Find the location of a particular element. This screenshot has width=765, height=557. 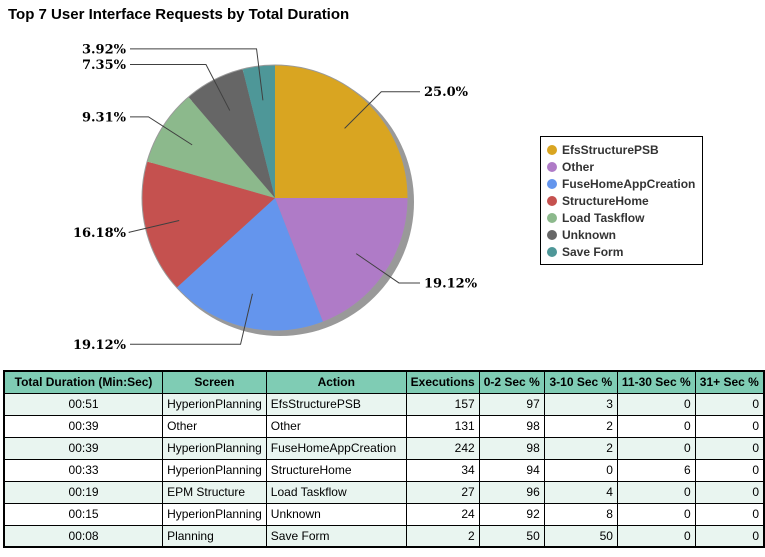

table-cell: 27 is located at coordinates (442, 492).